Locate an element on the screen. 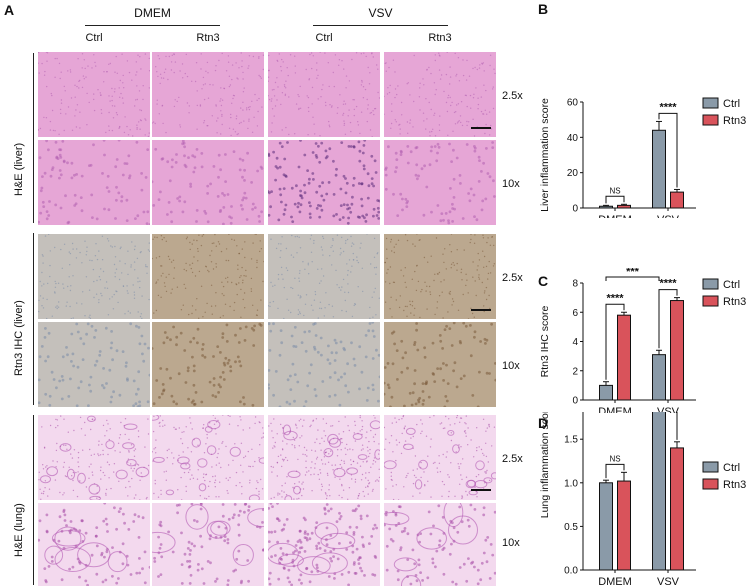 The height and width of the screenshot is (587, 752). micrograph-he-lung-10x-ctrl-dmem is located at coordinates (94, 544).